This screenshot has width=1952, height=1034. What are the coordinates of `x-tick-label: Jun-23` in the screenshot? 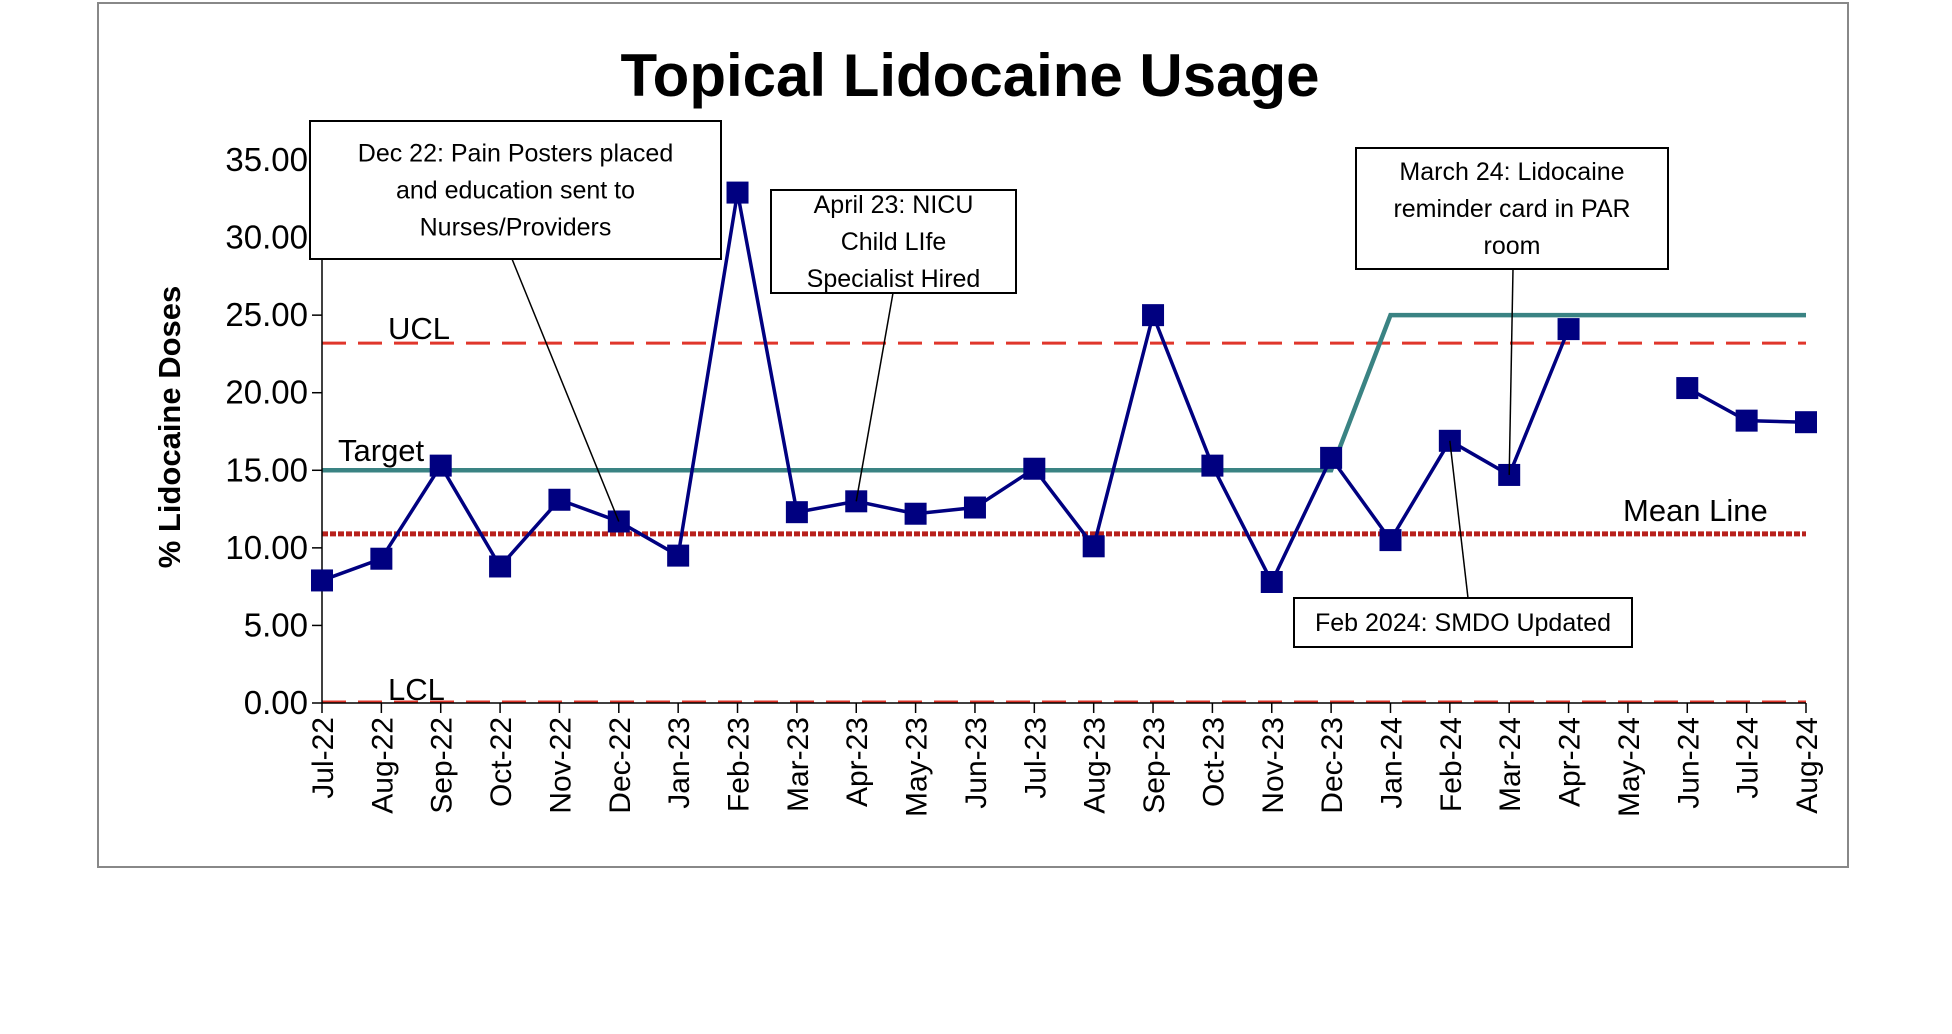 It's located at (976, 763).